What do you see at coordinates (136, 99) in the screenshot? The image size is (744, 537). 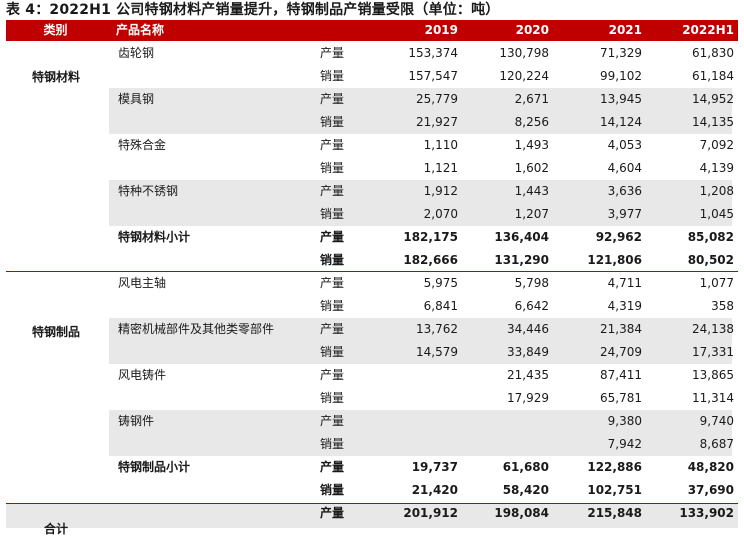 I see `product-name: 模具钢` at bounding box center [136, 99].